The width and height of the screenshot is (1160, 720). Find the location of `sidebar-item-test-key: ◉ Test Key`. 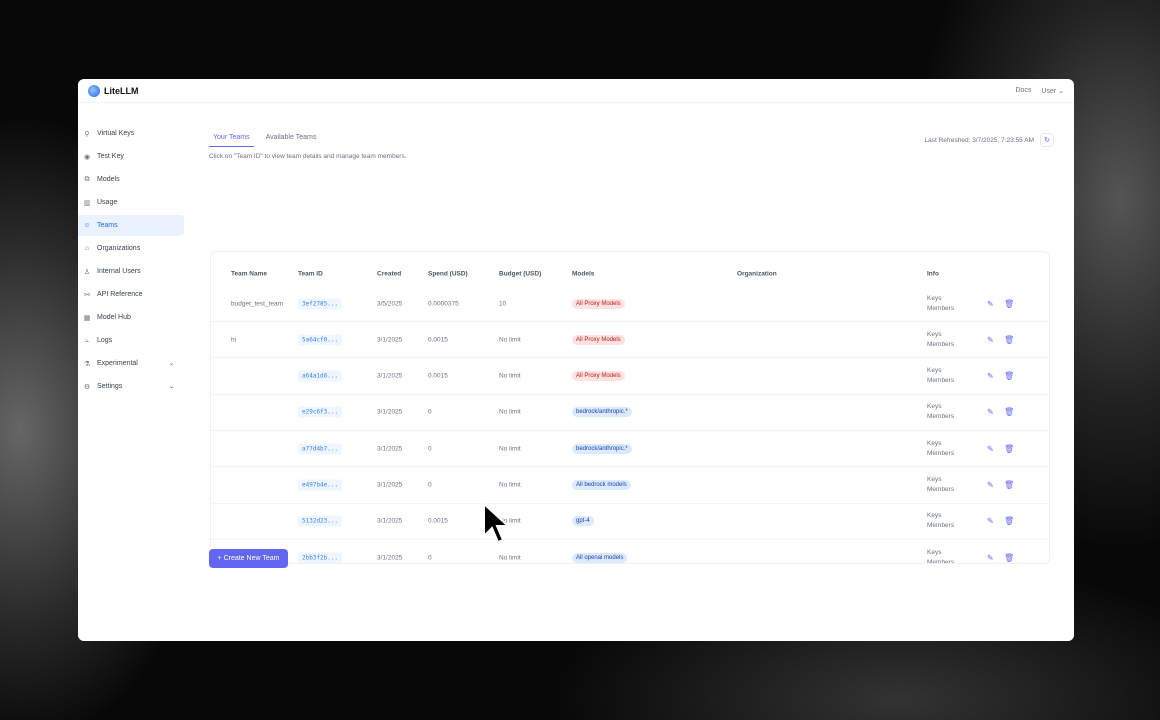

sidebar-item-test-key: ◉ Test Key is located at coordinates (131, 156).